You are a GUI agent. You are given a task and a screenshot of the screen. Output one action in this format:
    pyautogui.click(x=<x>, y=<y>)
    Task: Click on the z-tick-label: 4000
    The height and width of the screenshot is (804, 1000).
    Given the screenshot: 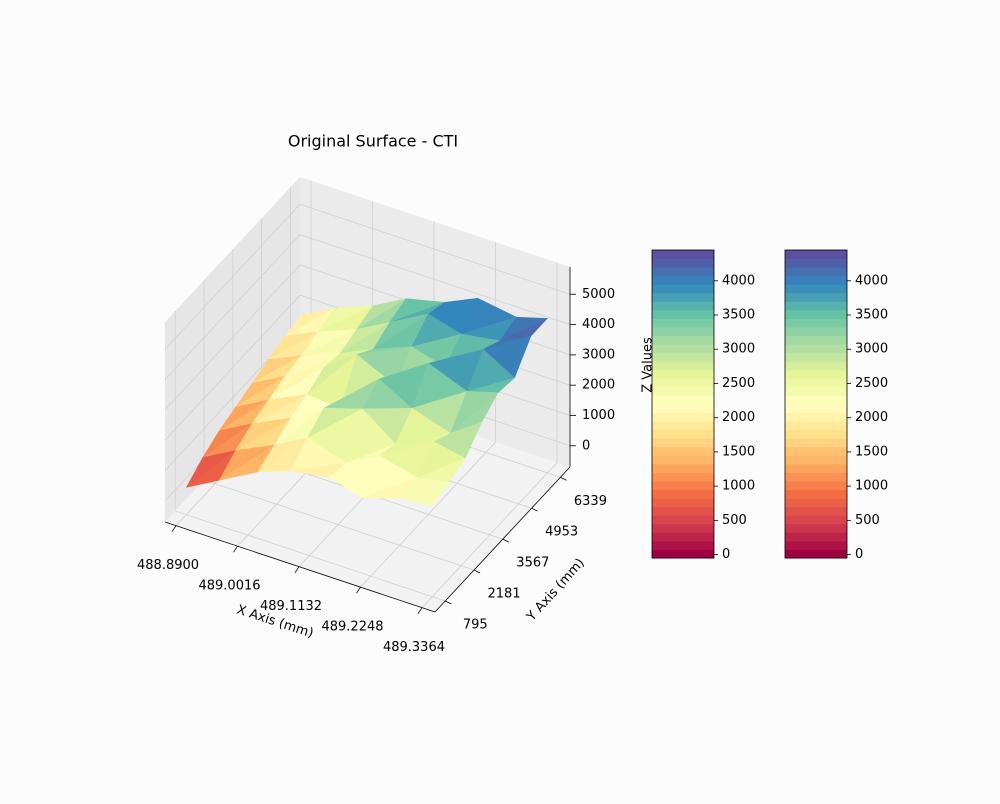 What is the action you would take?
    pyautogui.click(x=598, y=324)
    